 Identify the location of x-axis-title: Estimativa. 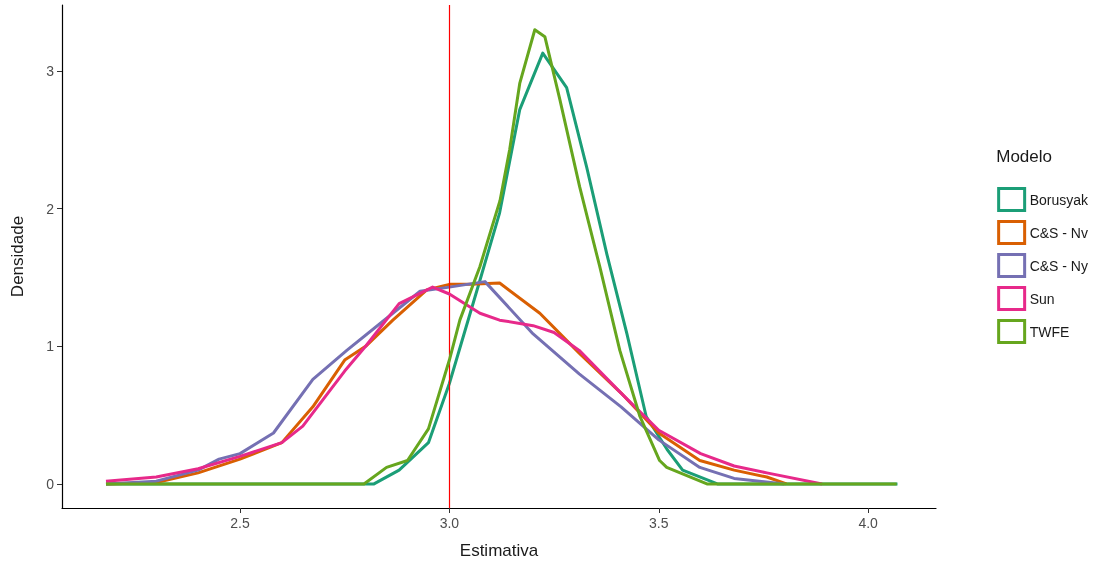
(499, 550).